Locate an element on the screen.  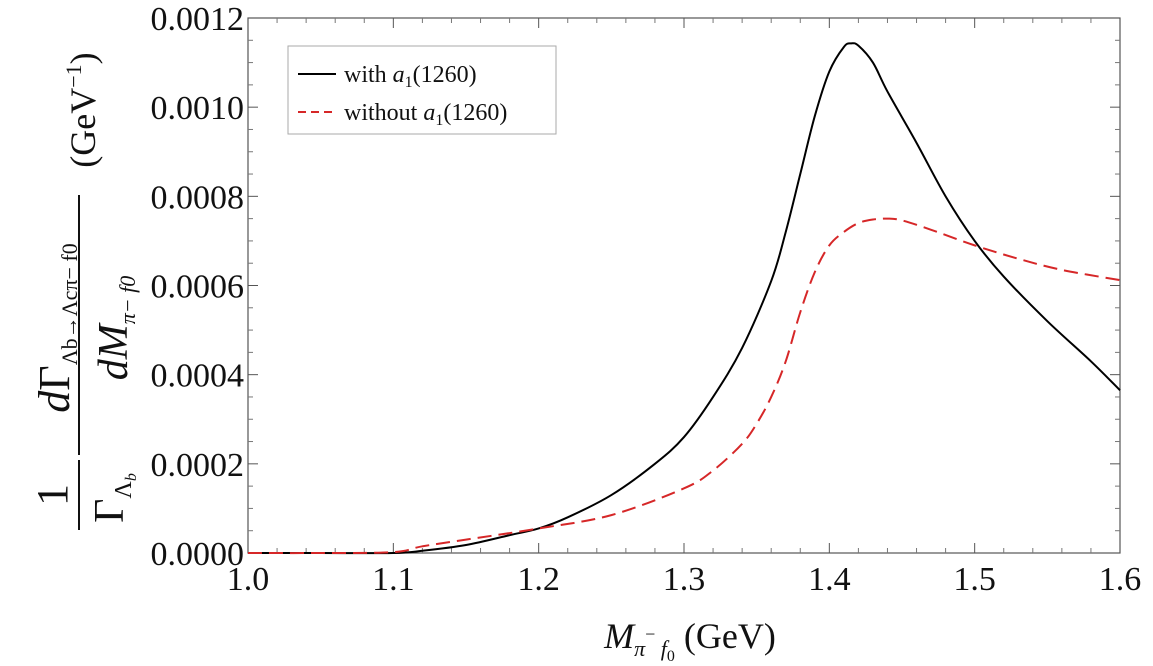
y-label-gamma-lambda: ΓΛb is located at coordinates (113, 498).